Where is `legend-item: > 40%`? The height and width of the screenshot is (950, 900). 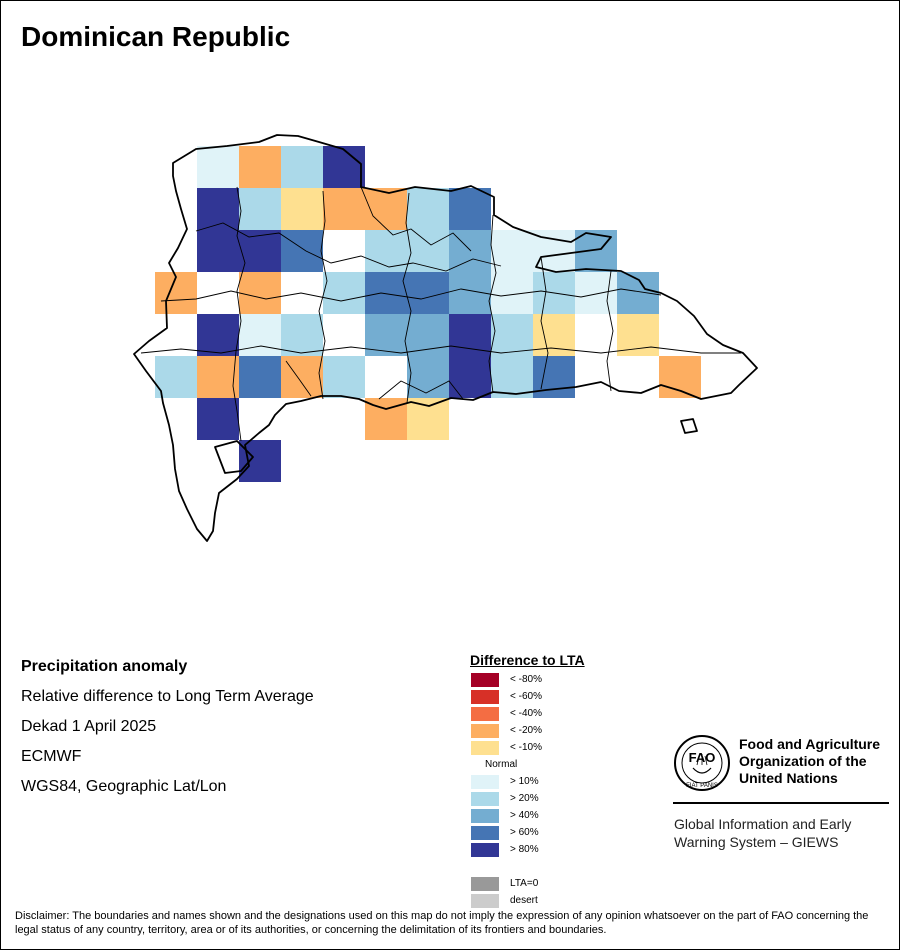 legend-item: > 40% is located at coordinates (527, 816).